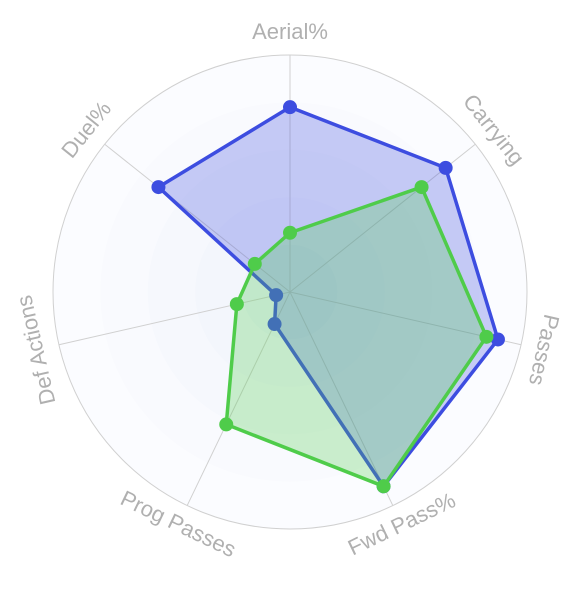  What do you see at coordinates (290, 31) in the screenshot?
I see `axis-label: Aerial%` at bounding box center [290, 31].